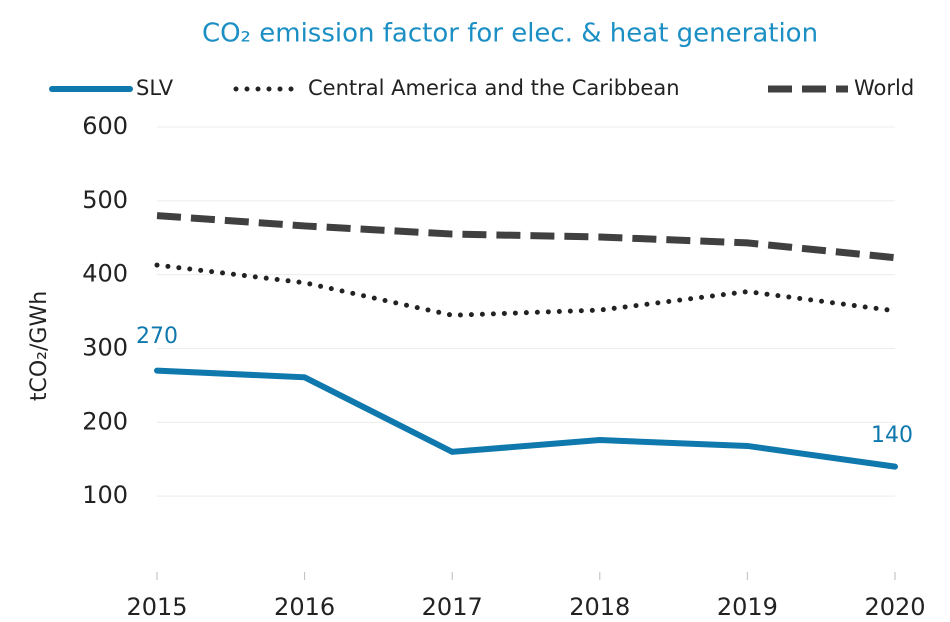 This screenshot has height=622, width=950. I want to click on y-tick-label: 500, so click(105, 200).